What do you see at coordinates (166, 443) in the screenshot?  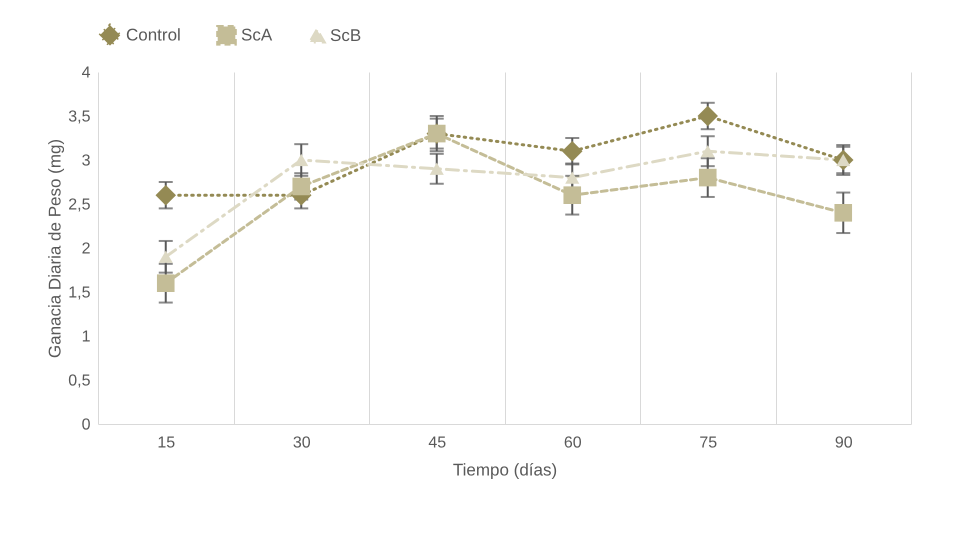 I see `x-tick-label: 15` at bounding box center [166, 443].